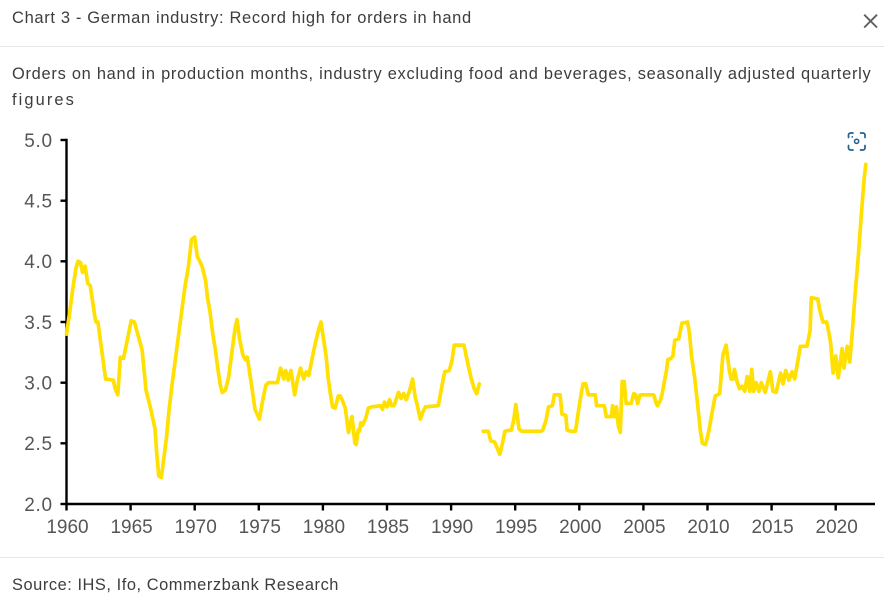 This screenshot has height=603, width=884. I want to click on svg-text: 1960, so click(67, 527).